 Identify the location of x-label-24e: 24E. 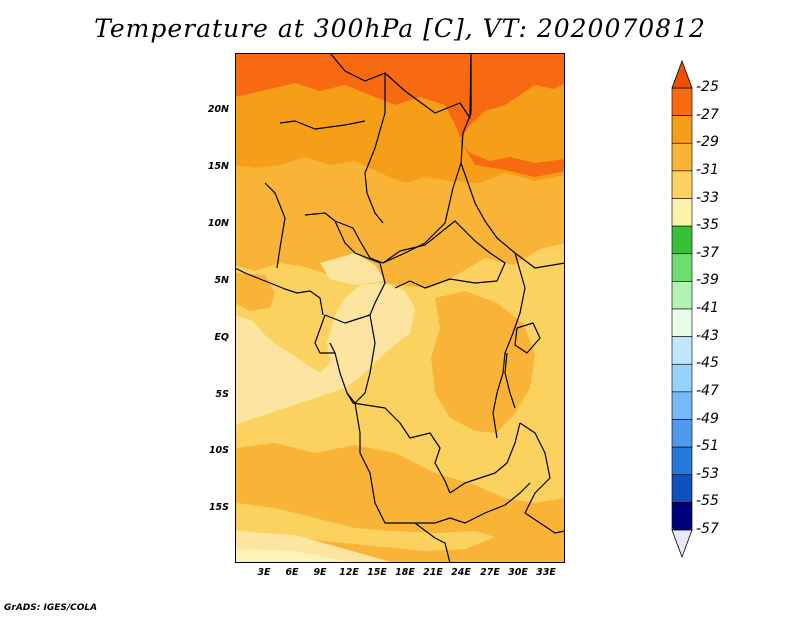
(461, 572).